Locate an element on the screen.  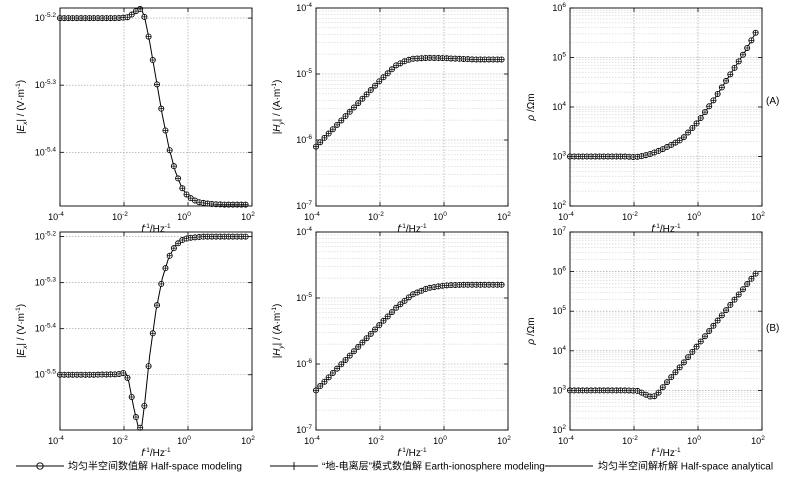
y-tick-exponent: 5 is located at coordinates (564, 308).